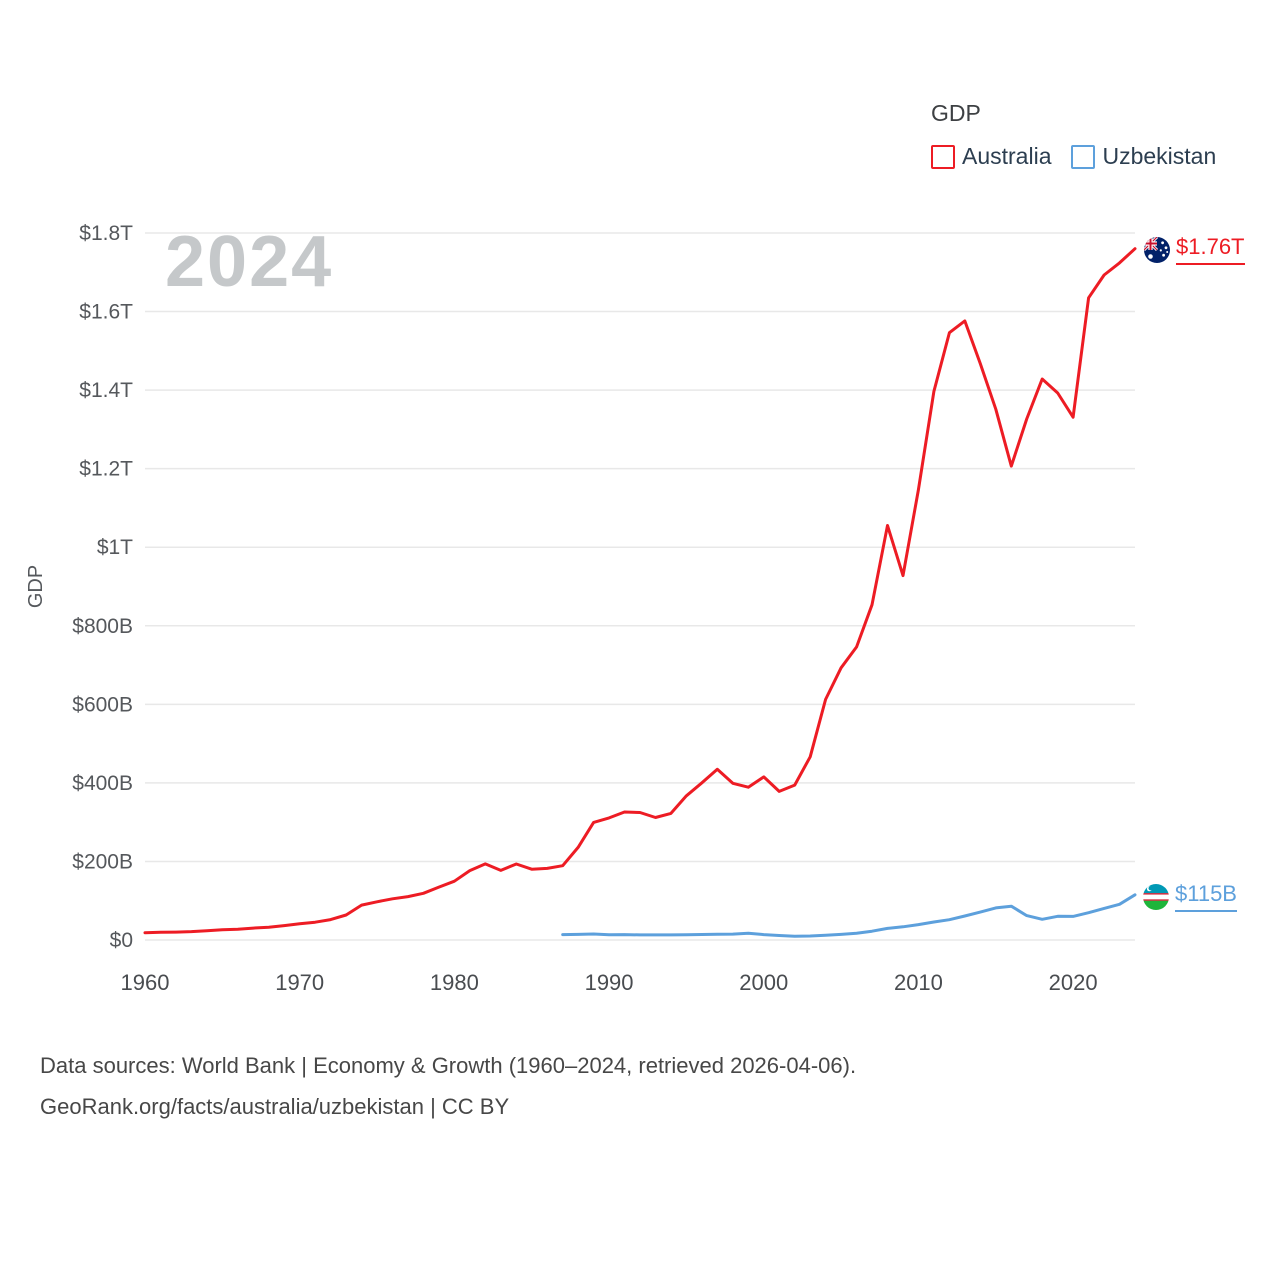 This screenshot has width=1280, height=1280. What do you see at coordinates (609, 982) in the screenshot?
I see `x-tick-label: 1990` at bounding box center [609, 982].